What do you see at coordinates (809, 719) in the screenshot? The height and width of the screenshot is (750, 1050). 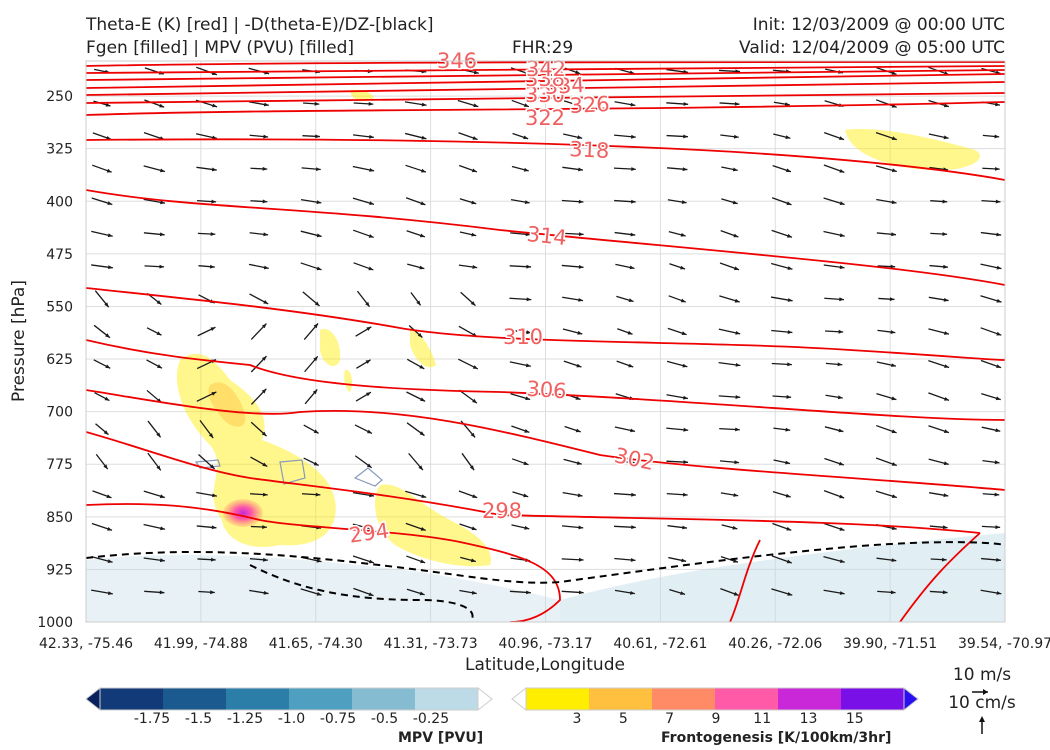 I see `colorbar-tick-label: 13` at bounding box center [809, 719].